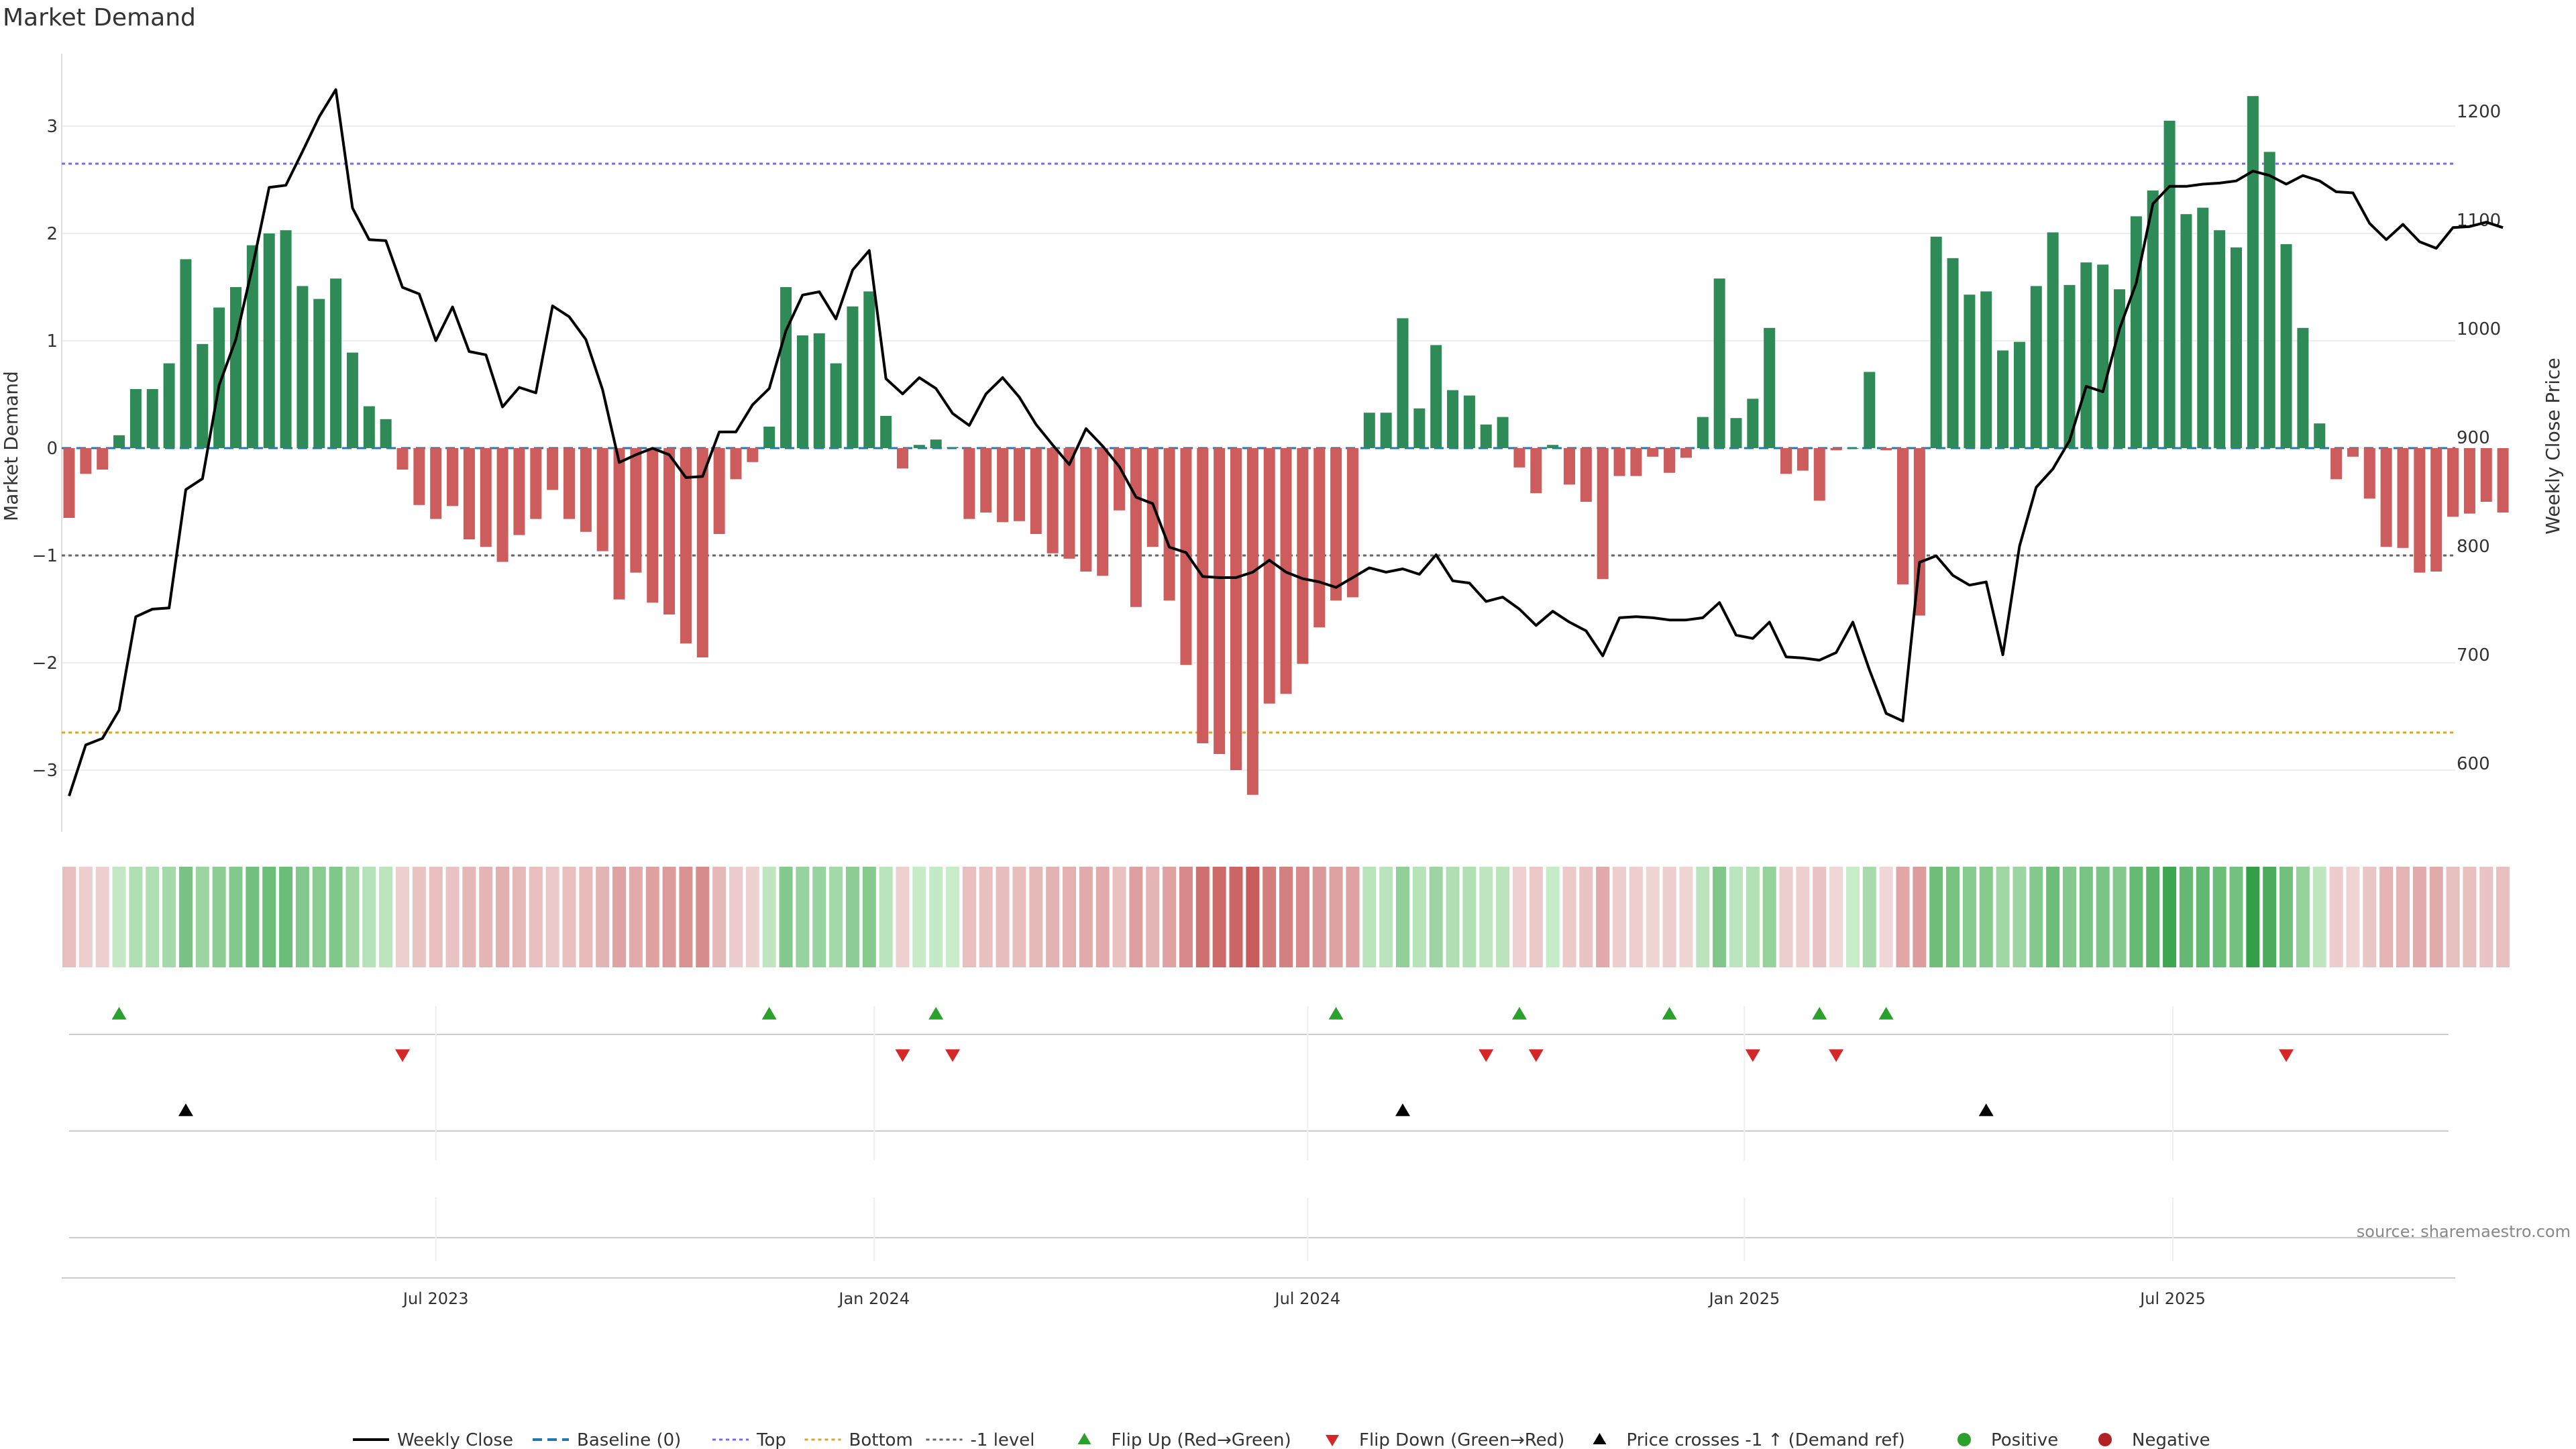 Image resolution: width=2576 pixels, height=1449 pixels. Describe the element at coordinates (2473, 547) in the screenshot. I see `right-tick-label: 800` at that location.